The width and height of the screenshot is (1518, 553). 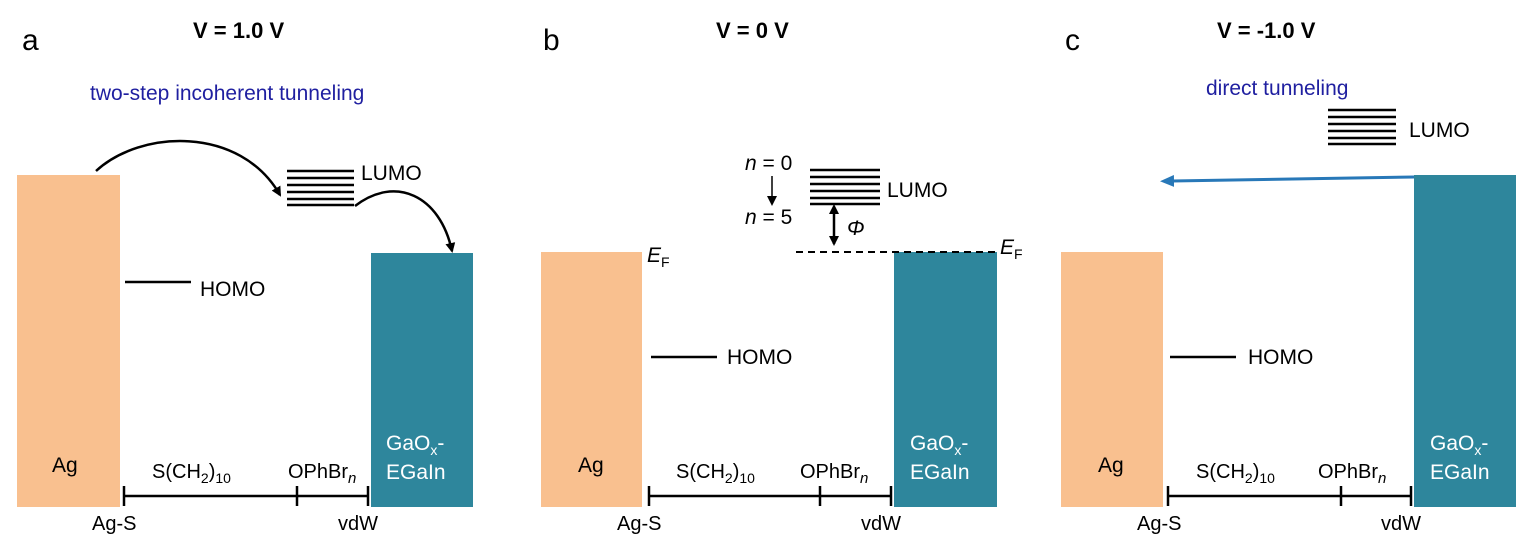 I want to click on panel-letter: a, so click(x=30, y=40).